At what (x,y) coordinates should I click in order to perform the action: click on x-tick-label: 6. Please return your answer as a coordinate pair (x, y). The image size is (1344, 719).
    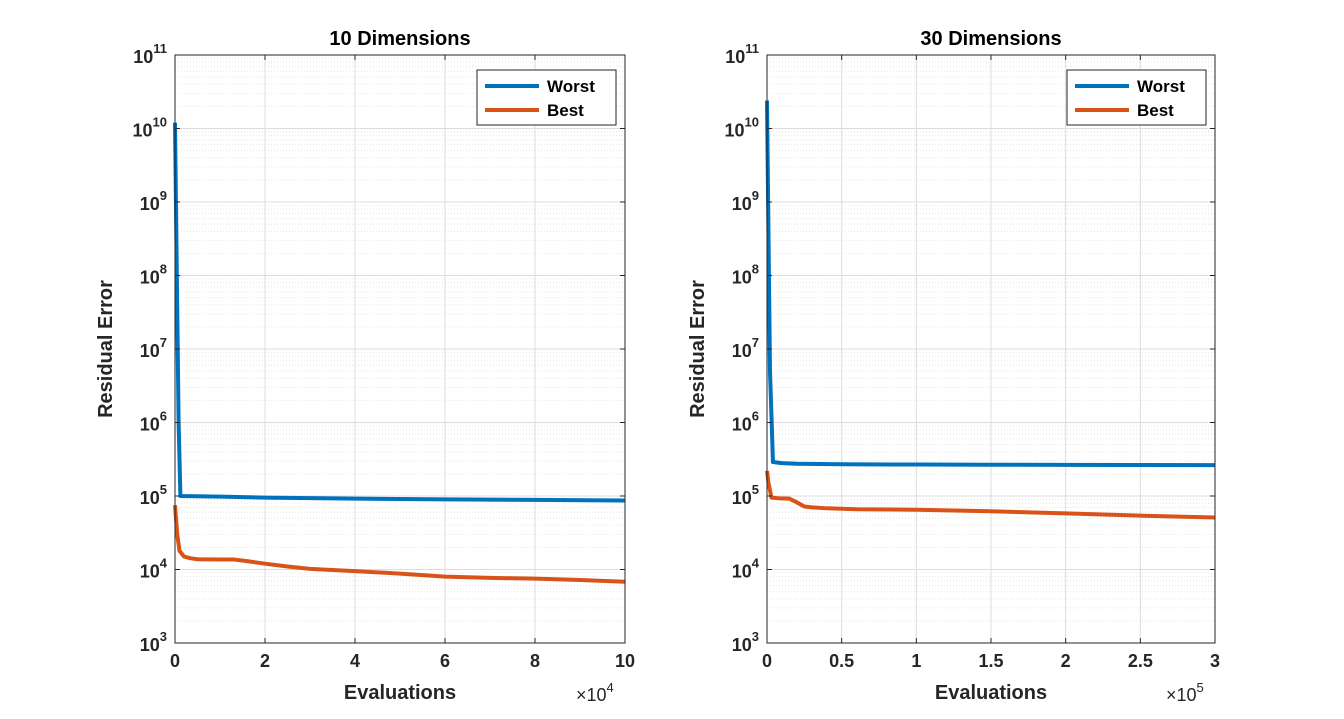
    Looking at the image, I should click on (445, 661).